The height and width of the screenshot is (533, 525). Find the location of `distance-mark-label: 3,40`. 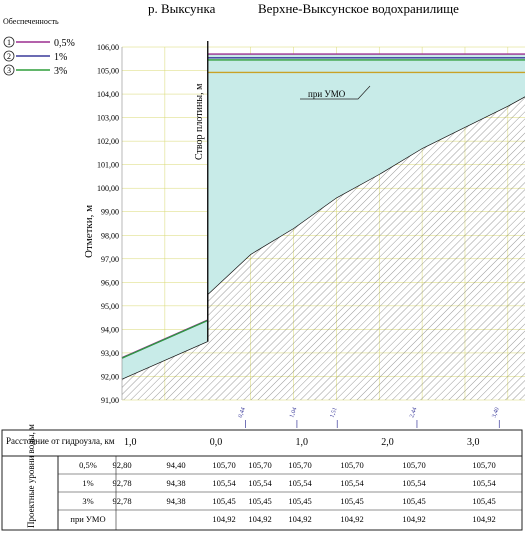

distance-mark-label: 3,40 is located at coordinates (496, 413).